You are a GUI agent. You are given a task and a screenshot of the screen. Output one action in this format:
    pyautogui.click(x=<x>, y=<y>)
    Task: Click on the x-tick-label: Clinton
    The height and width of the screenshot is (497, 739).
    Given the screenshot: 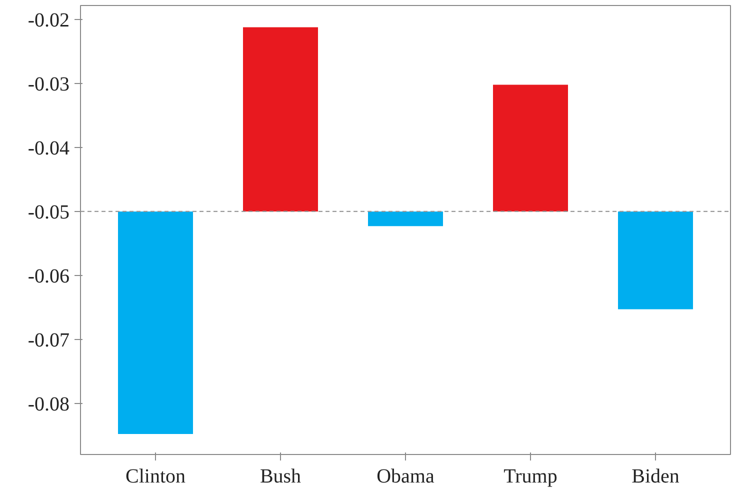 What is the action you would take?
    pyautogui.click(x=155, y=477)
    